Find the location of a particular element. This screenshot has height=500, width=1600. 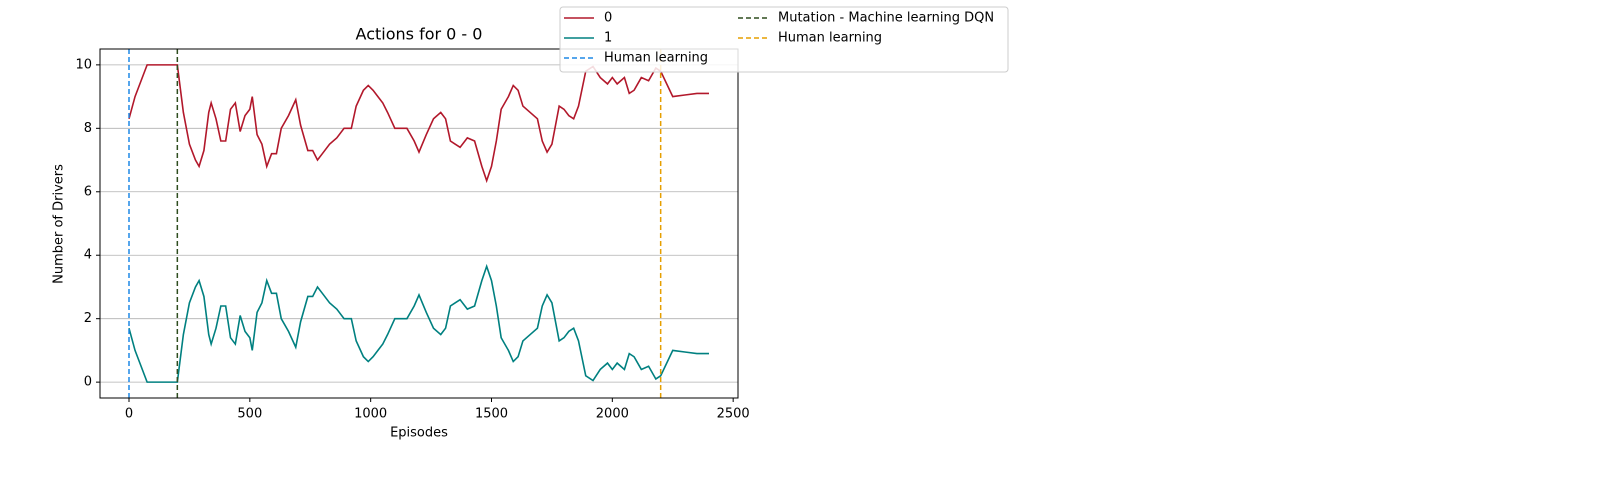

legend-box is located at coordinates (784, 39).